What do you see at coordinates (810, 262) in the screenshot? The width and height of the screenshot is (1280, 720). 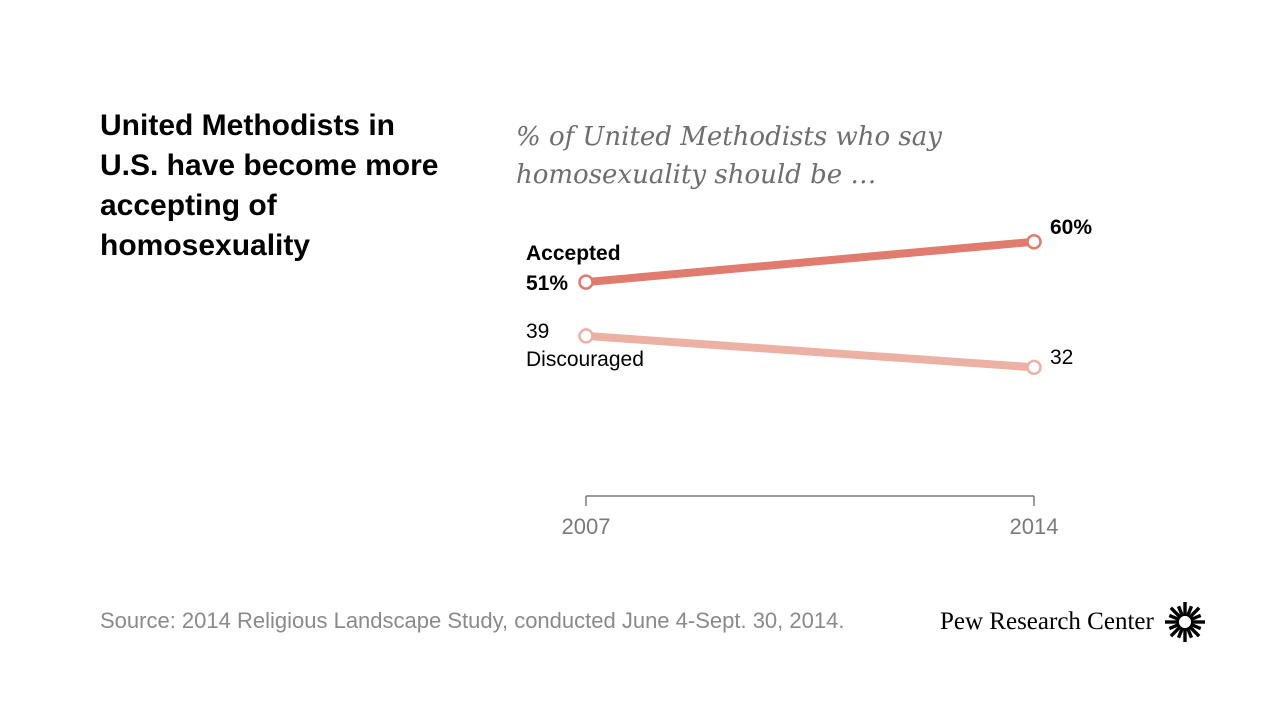 I see `series-line-accepted` at bounding box center [810, 262].